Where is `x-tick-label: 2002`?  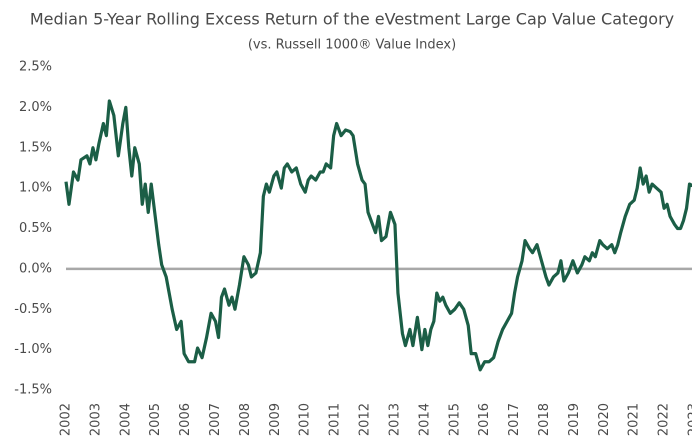 x-tick-label: 2002 is located at coordinates (66, 419).